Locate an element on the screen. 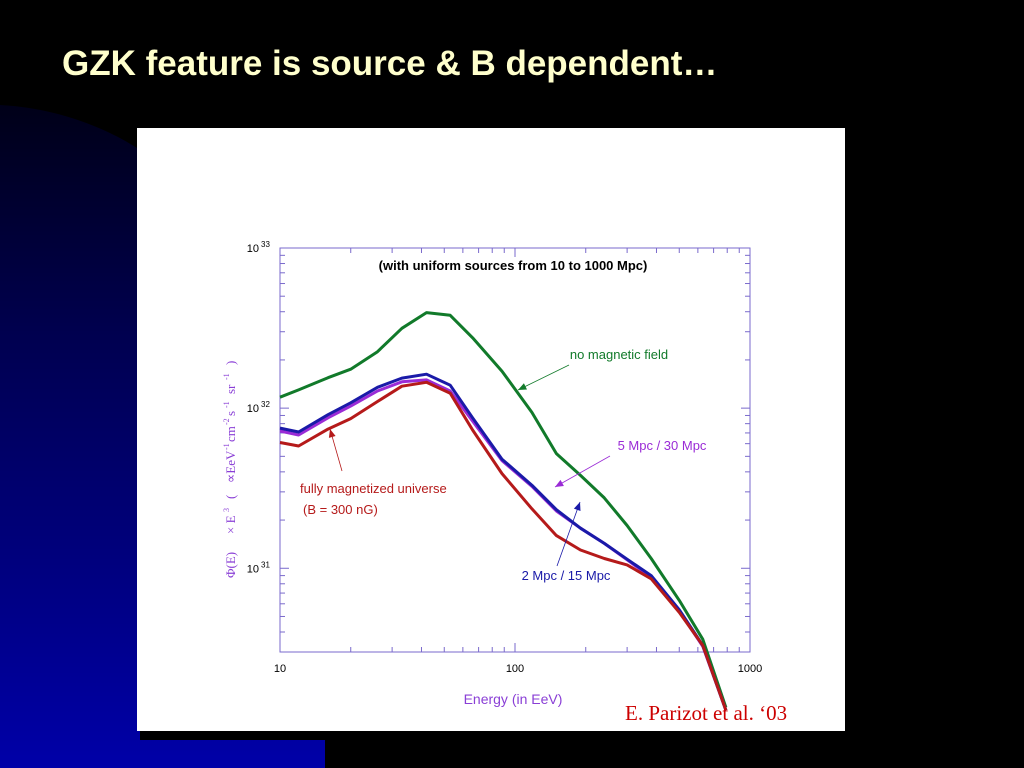  annotation-no-magnetic-field: no magnetic field is located at coordinates (619, 354).